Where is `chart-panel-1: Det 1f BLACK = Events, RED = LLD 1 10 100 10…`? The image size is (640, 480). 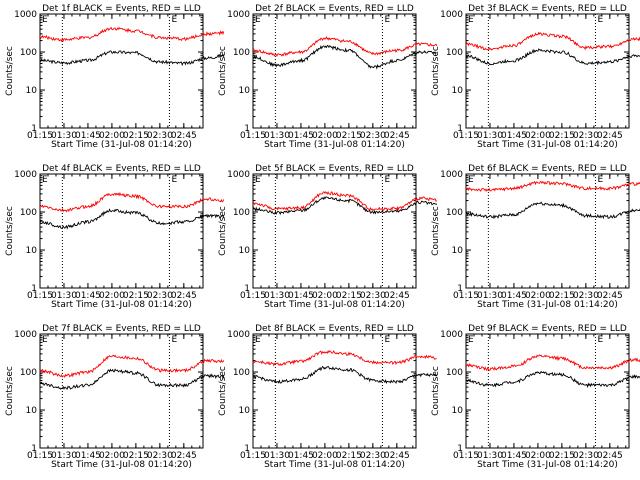
chart-panel-1: Det 1f BLACK = Events, RED = LLD 1 10 100 10… is located at coordinates (115, 77).